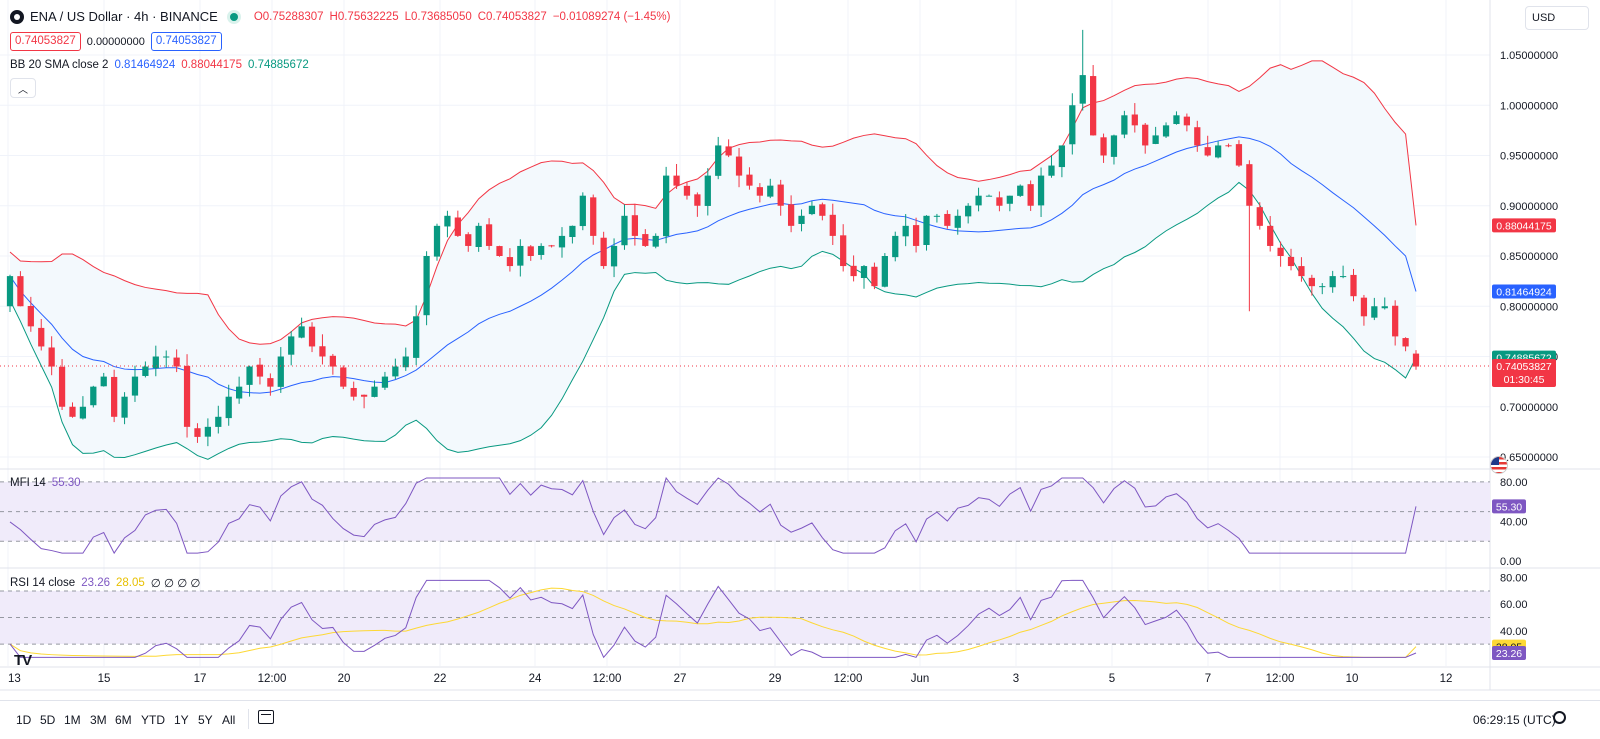 This screenshot has height=739, width=1600. Describe the element at coordinates (1514, 483) in the screenshot. I see `mfi-axis-label: 80.00` at that location.